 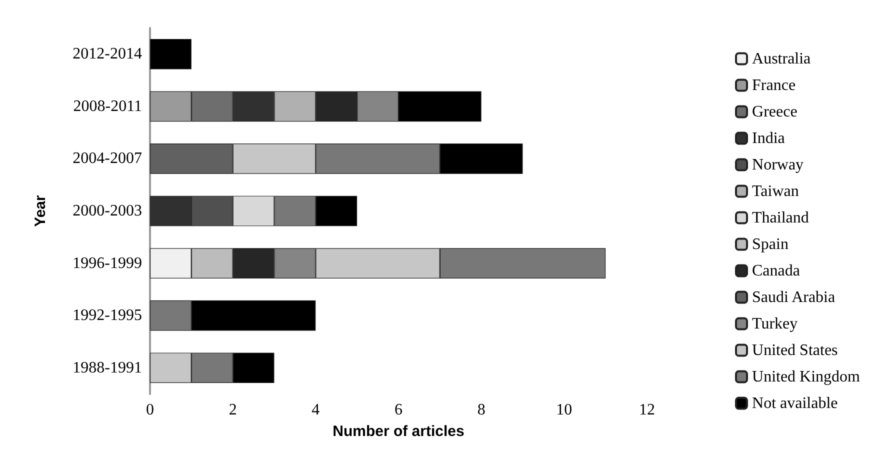 I want to click on x-tick-label: 12, so click(x=647, y=410).